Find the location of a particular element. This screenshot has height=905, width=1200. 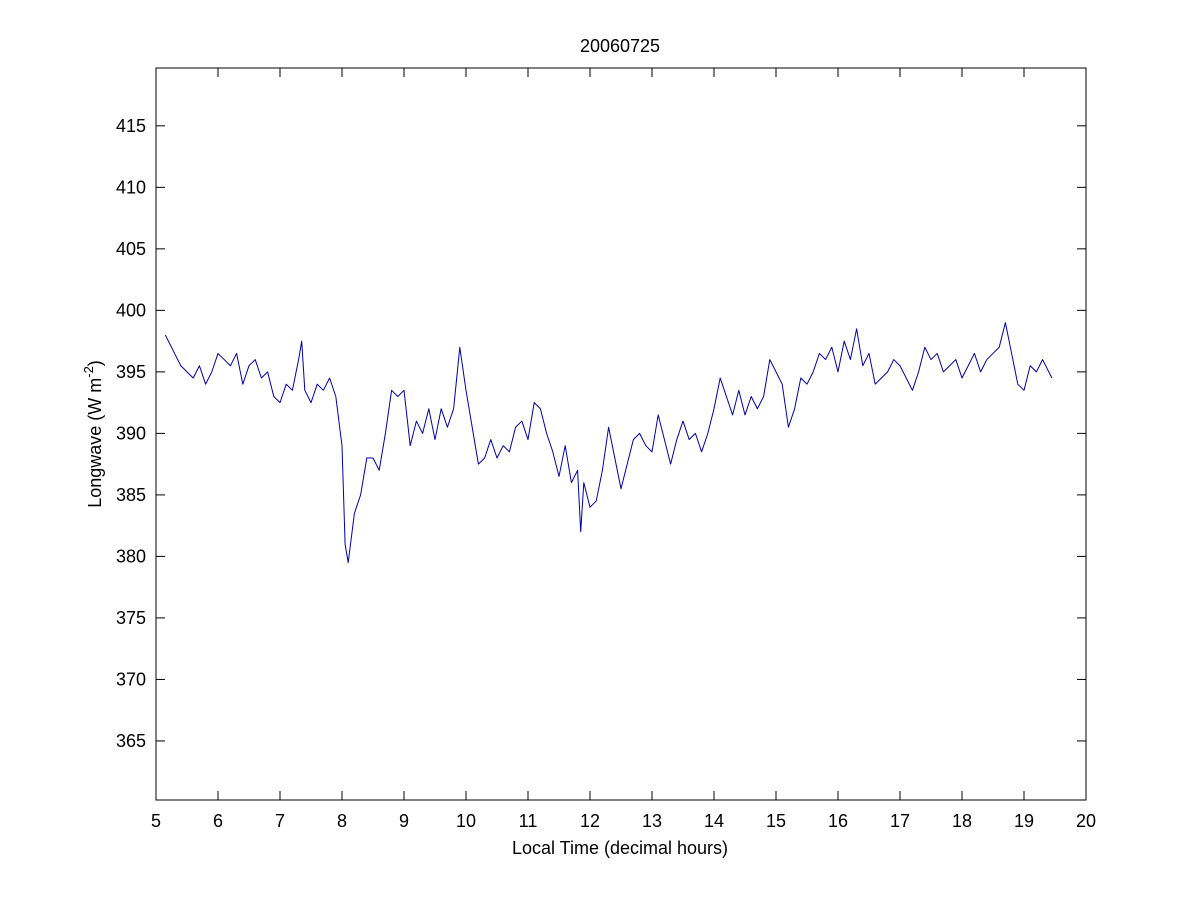

x-tick-label: 13 is located at coordinates (652, 821).